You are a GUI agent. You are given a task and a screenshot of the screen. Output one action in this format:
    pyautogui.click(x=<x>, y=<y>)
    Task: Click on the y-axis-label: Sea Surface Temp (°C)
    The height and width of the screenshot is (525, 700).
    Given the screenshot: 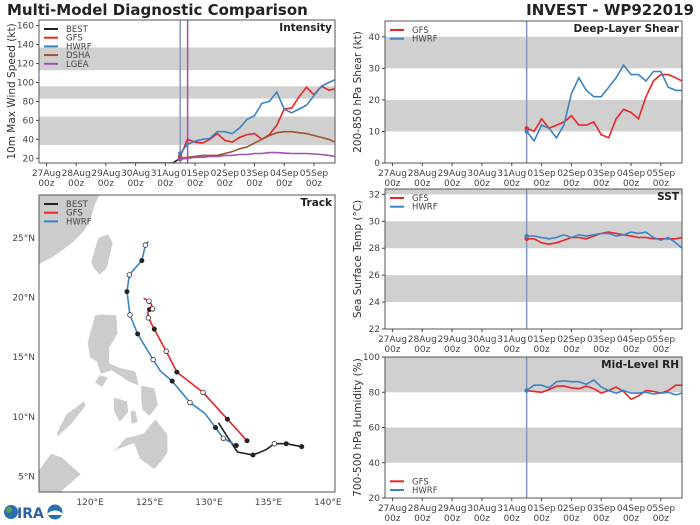 What is the action you would take?
    pyautogui.click(x=358, y=259)
    